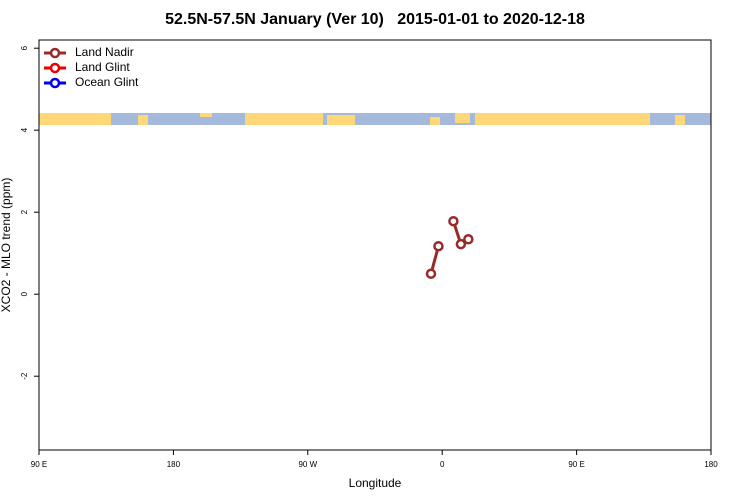  I want to click on x-axis-label: Longitude, so click(375, 483).